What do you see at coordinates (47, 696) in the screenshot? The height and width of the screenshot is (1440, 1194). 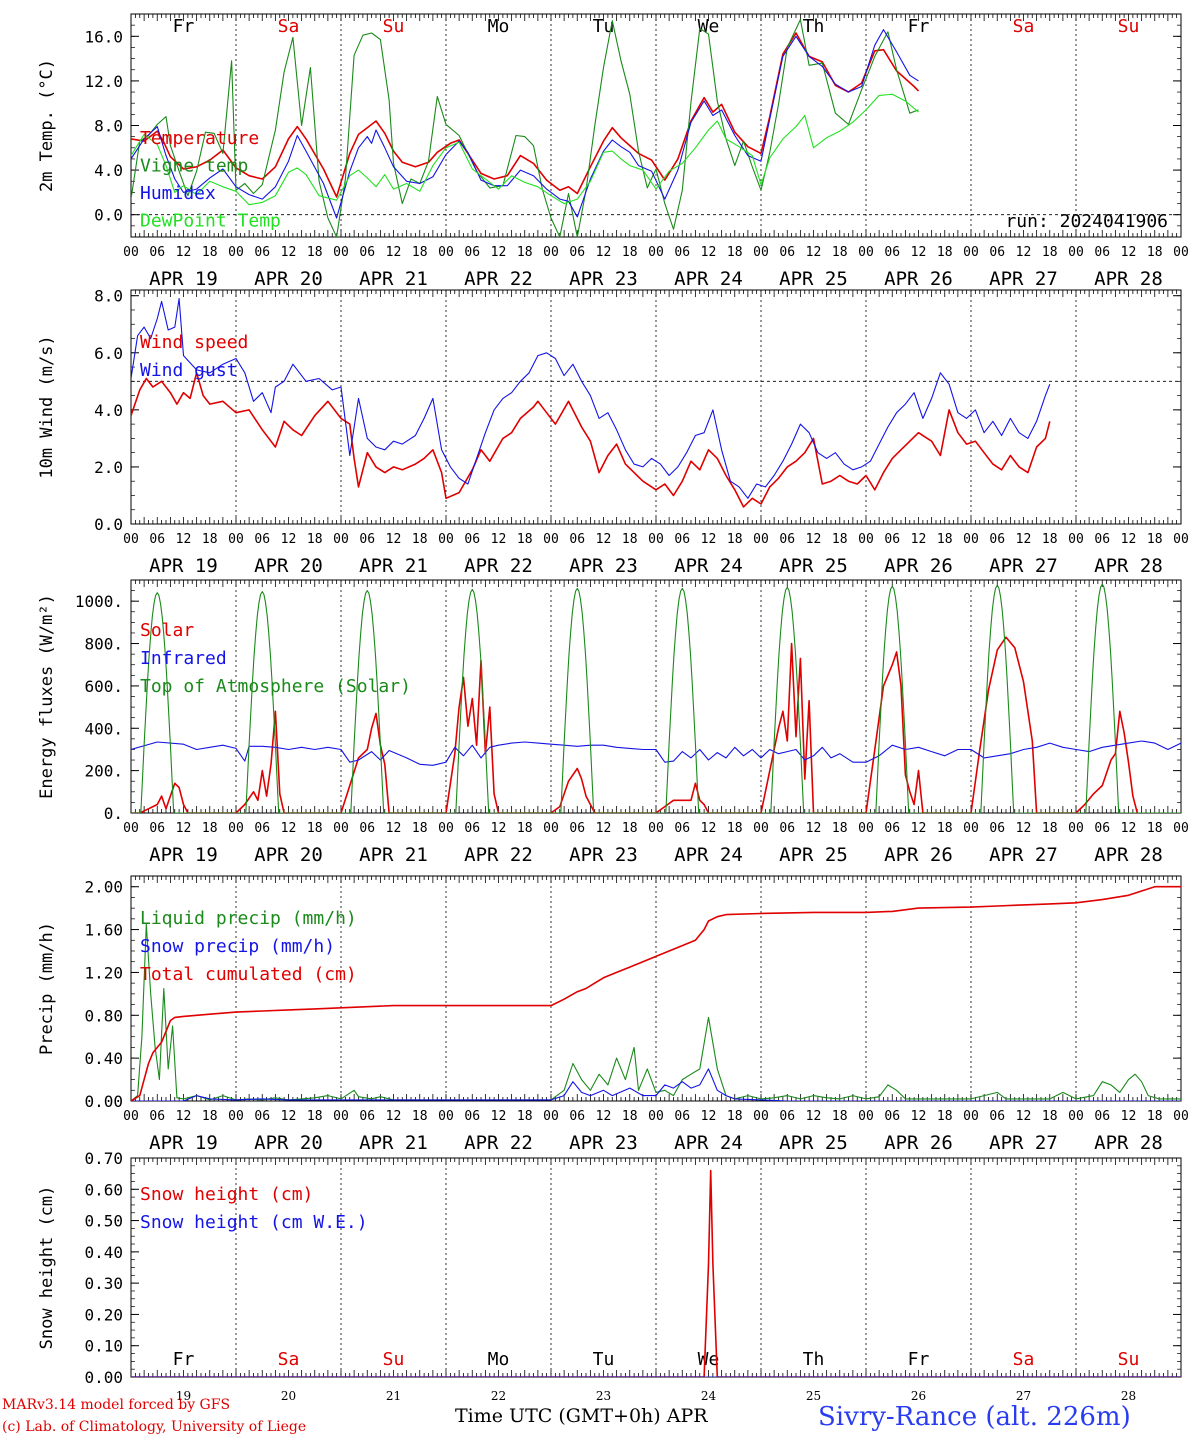 I see `y-axis-label: Energy fluxes (W/m²)` at bounding box center [47, 696].